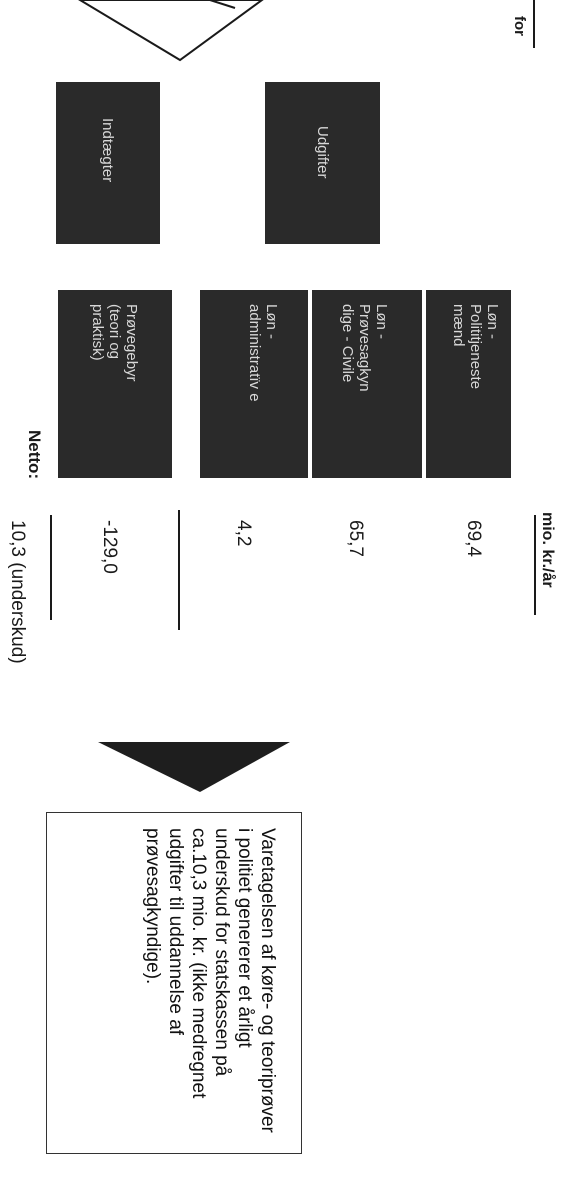 The width and height of the screenshot is (570, 1185). Describe the element at coordinates (109, 547) in the screenshot. I see `value-provegebyr: -129,0` at that location.